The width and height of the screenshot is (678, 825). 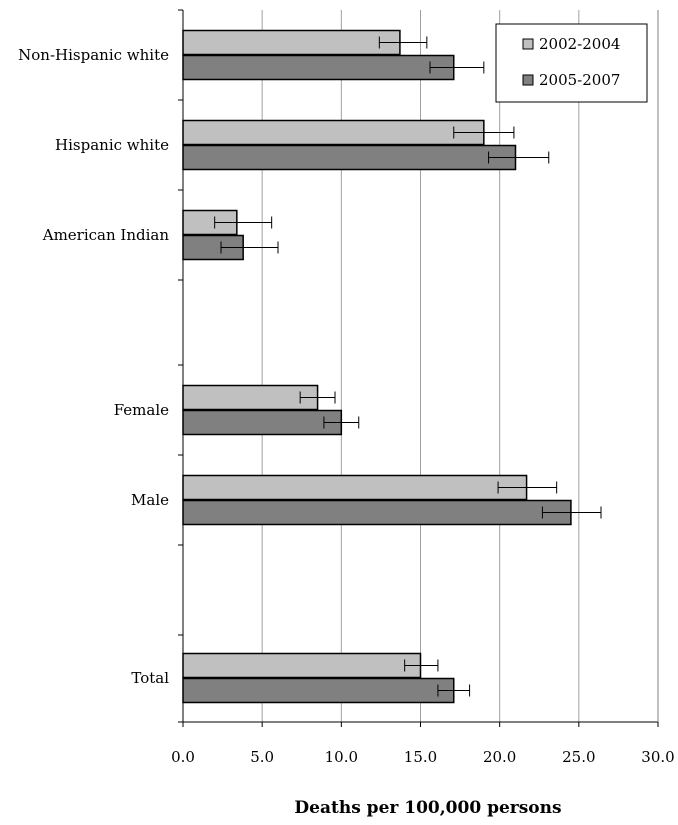 I want to click on category-label-4: Male, so click(x=150, y=500).